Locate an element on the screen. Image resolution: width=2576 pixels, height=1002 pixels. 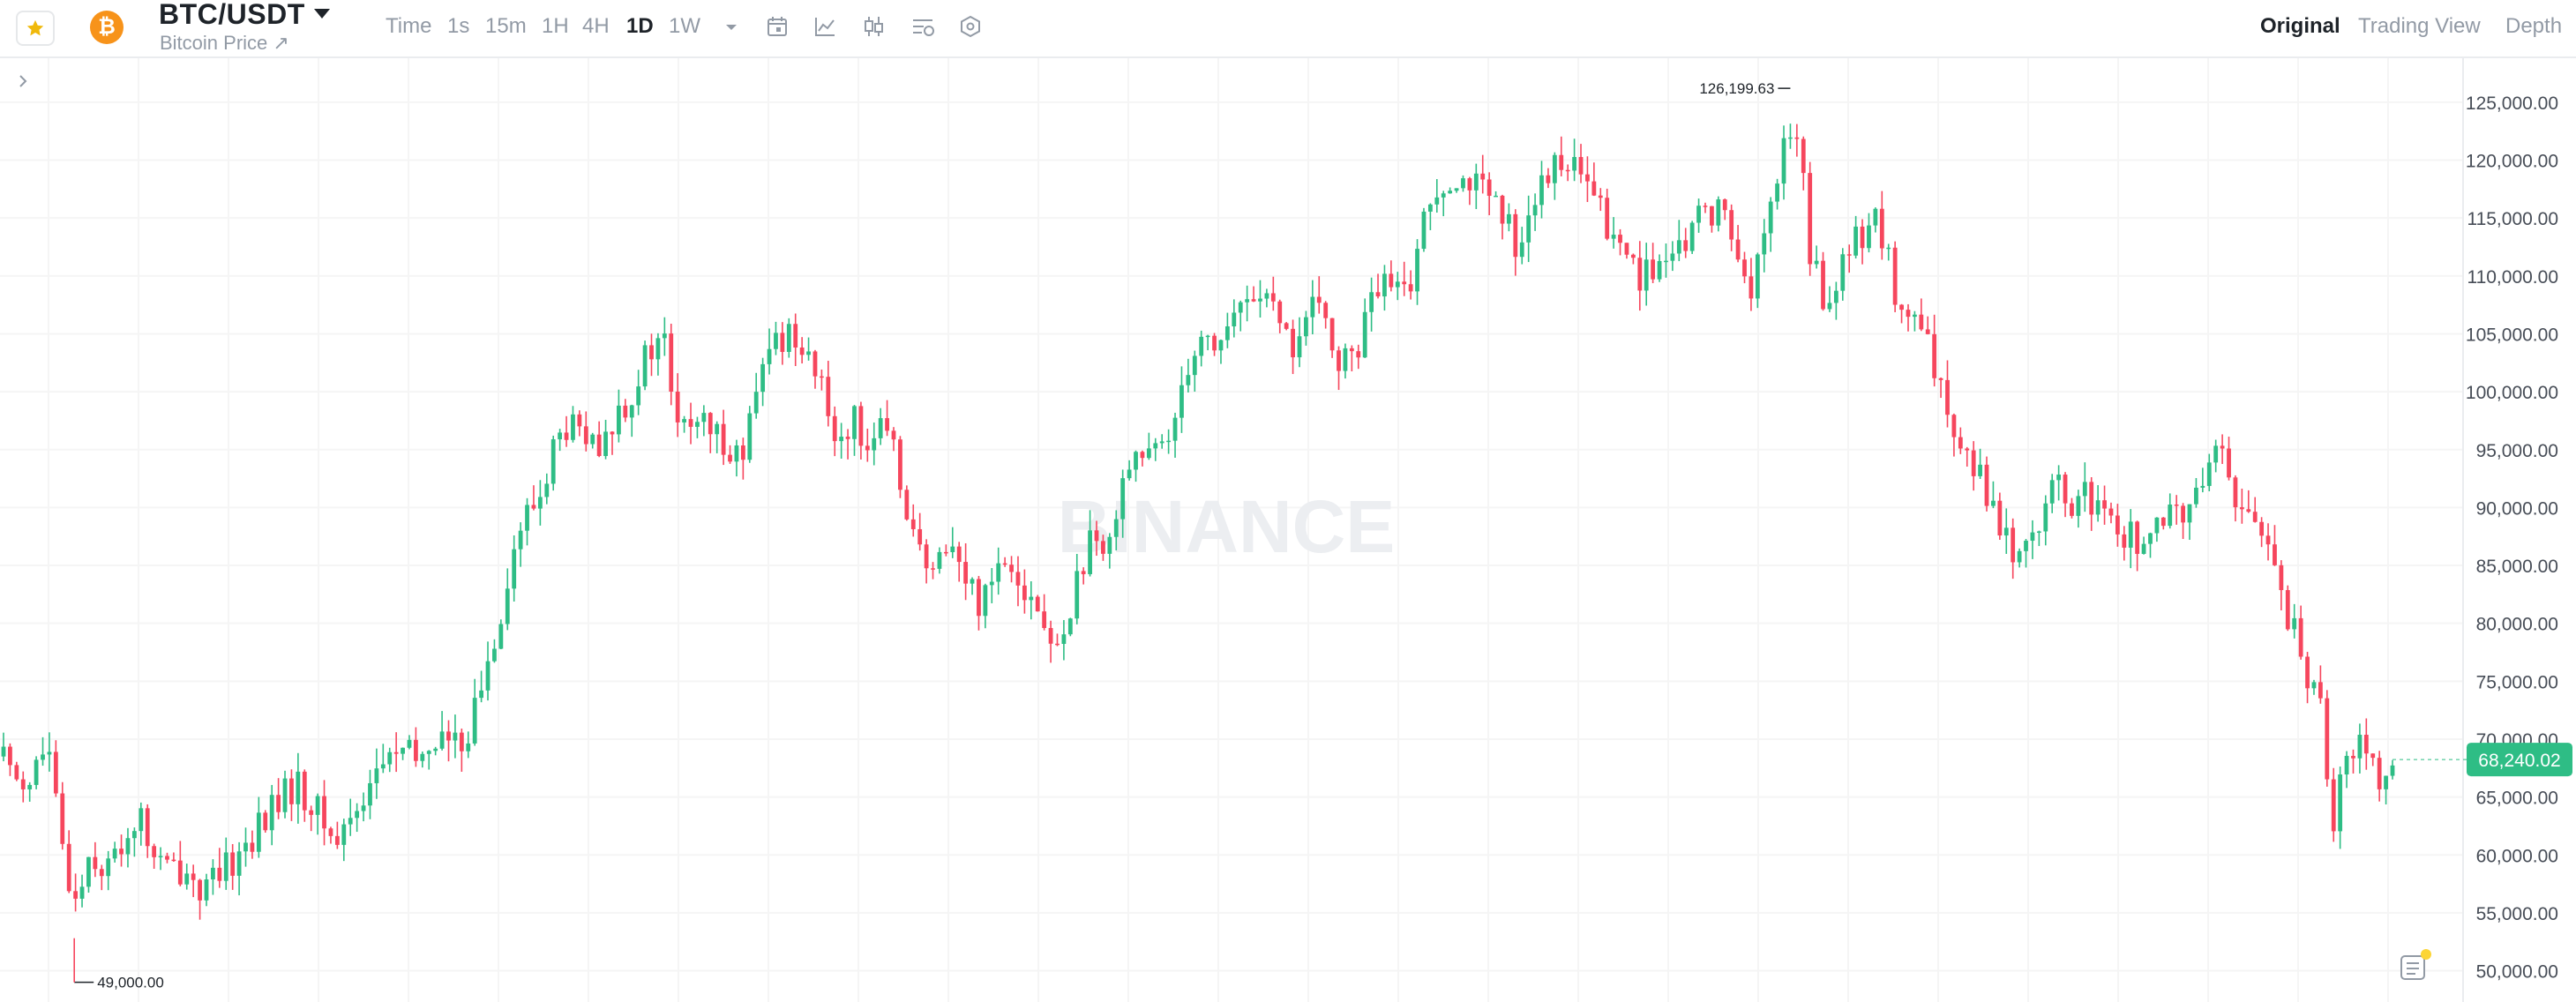
y-tick-label: 90,000.00 is located at coordinates (2517, 508).